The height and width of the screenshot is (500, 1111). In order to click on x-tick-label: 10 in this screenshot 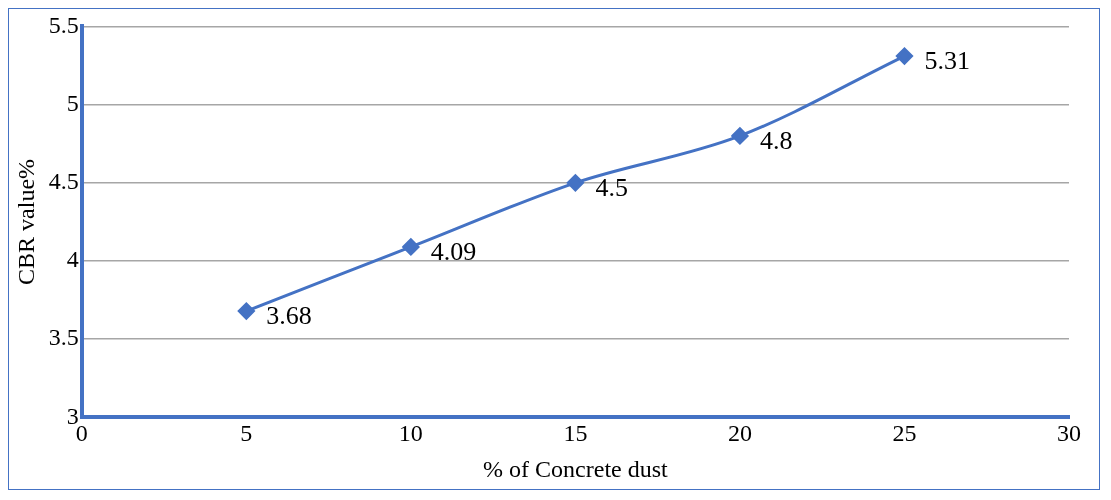, I will do `click(410, 433)`.